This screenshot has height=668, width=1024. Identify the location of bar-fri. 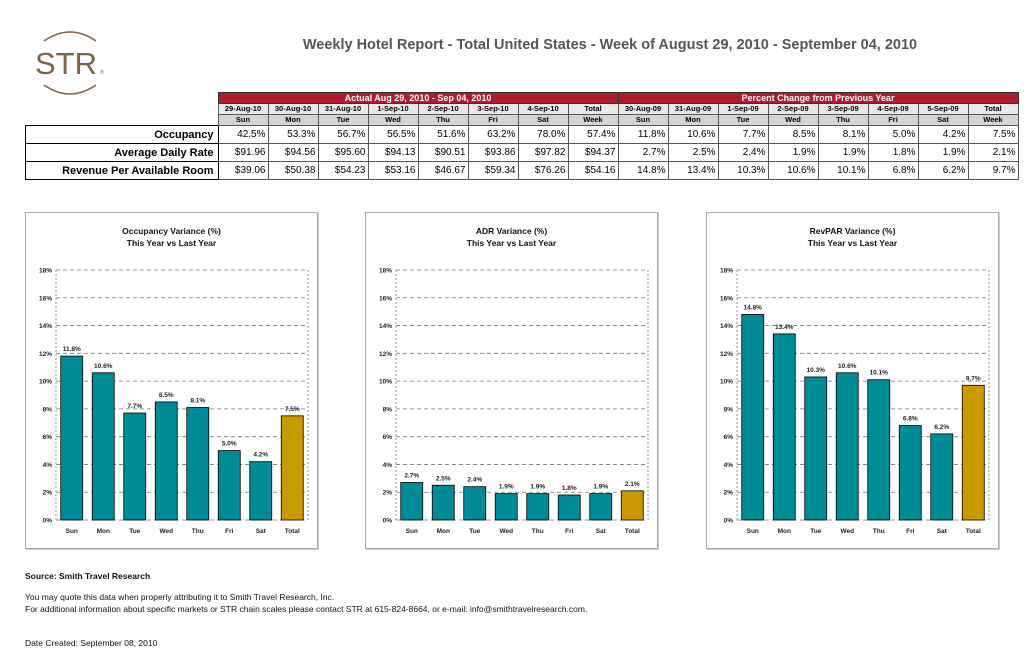
(910, 473).